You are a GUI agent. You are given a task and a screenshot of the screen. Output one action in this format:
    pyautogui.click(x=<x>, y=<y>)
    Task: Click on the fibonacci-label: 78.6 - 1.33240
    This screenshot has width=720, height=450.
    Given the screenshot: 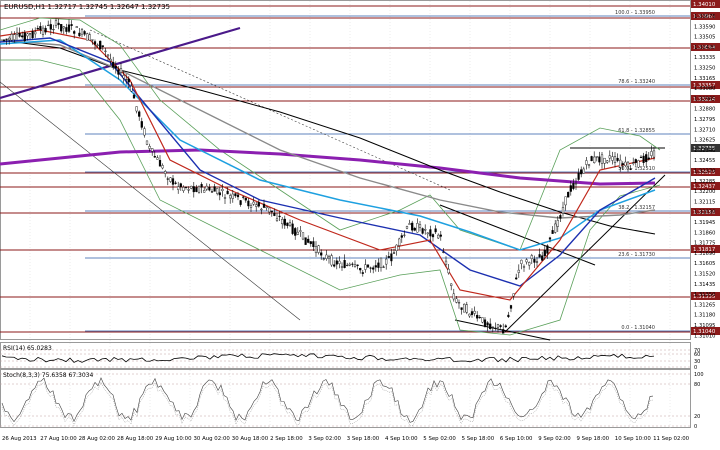 What is the action you would take?
    pyautogui.click(x=636, y=82)
    